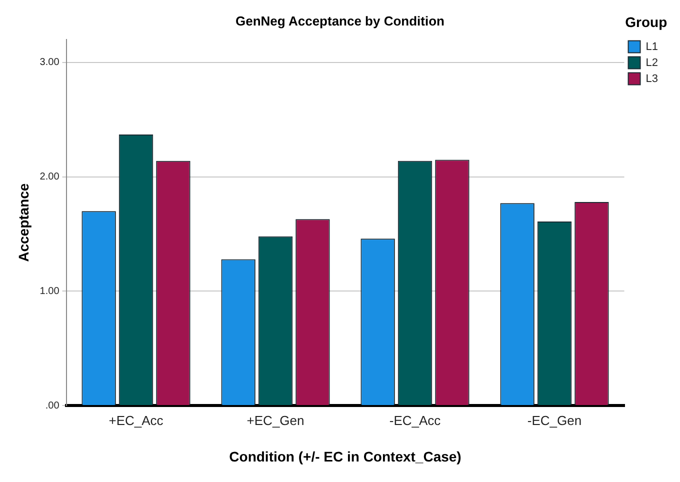  I want to click on legend-title: Group, so click(646, 22).